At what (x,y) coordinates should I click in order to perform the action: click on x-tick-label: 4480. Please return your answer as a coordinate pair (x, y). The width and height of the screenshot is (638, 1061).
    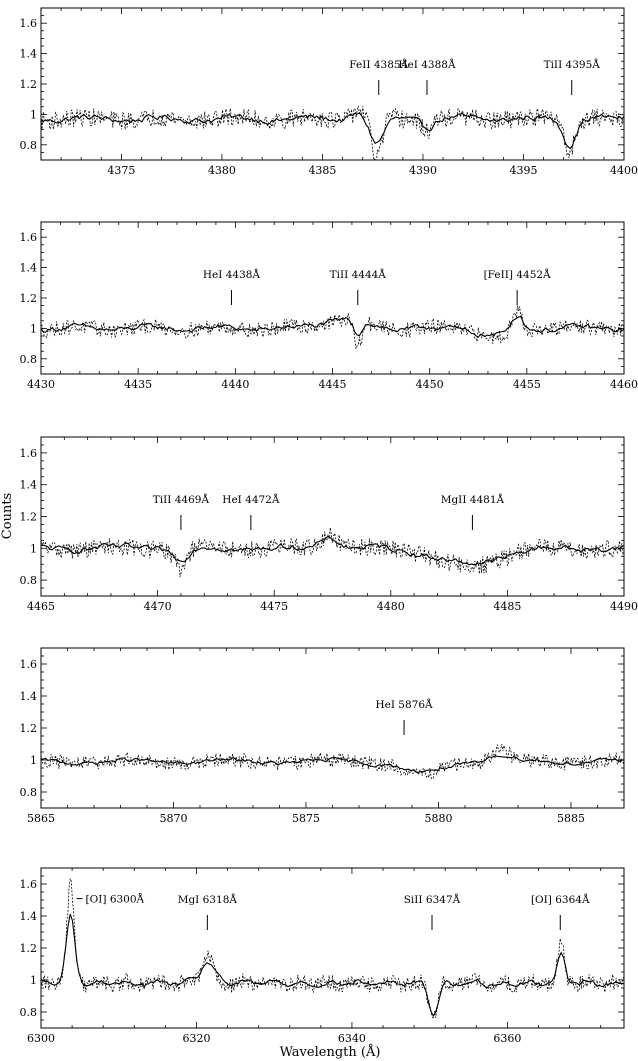
    Looking at the image, I should click on (391, 606).